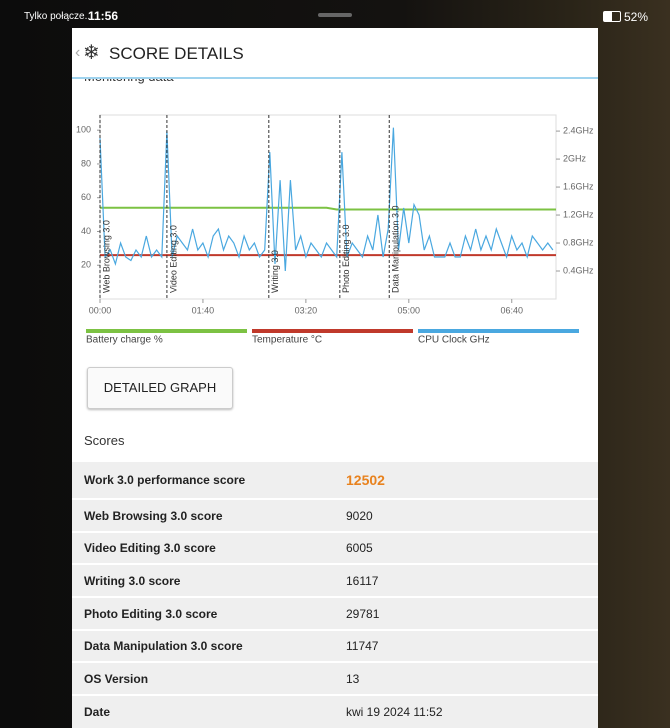  Describe the element at coordinates (124, 340) in the screenshot. I see `legend-label: Battery charge %` at that location.